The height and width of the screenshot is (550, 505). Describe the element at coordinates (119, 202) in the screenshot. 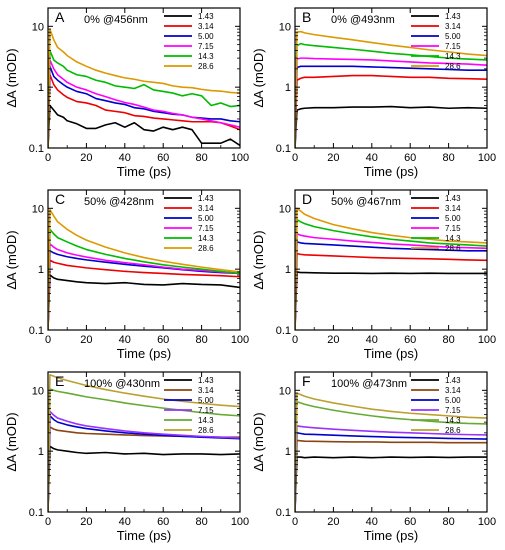

I see `panel-annotation: 50% @428nm` at that location.